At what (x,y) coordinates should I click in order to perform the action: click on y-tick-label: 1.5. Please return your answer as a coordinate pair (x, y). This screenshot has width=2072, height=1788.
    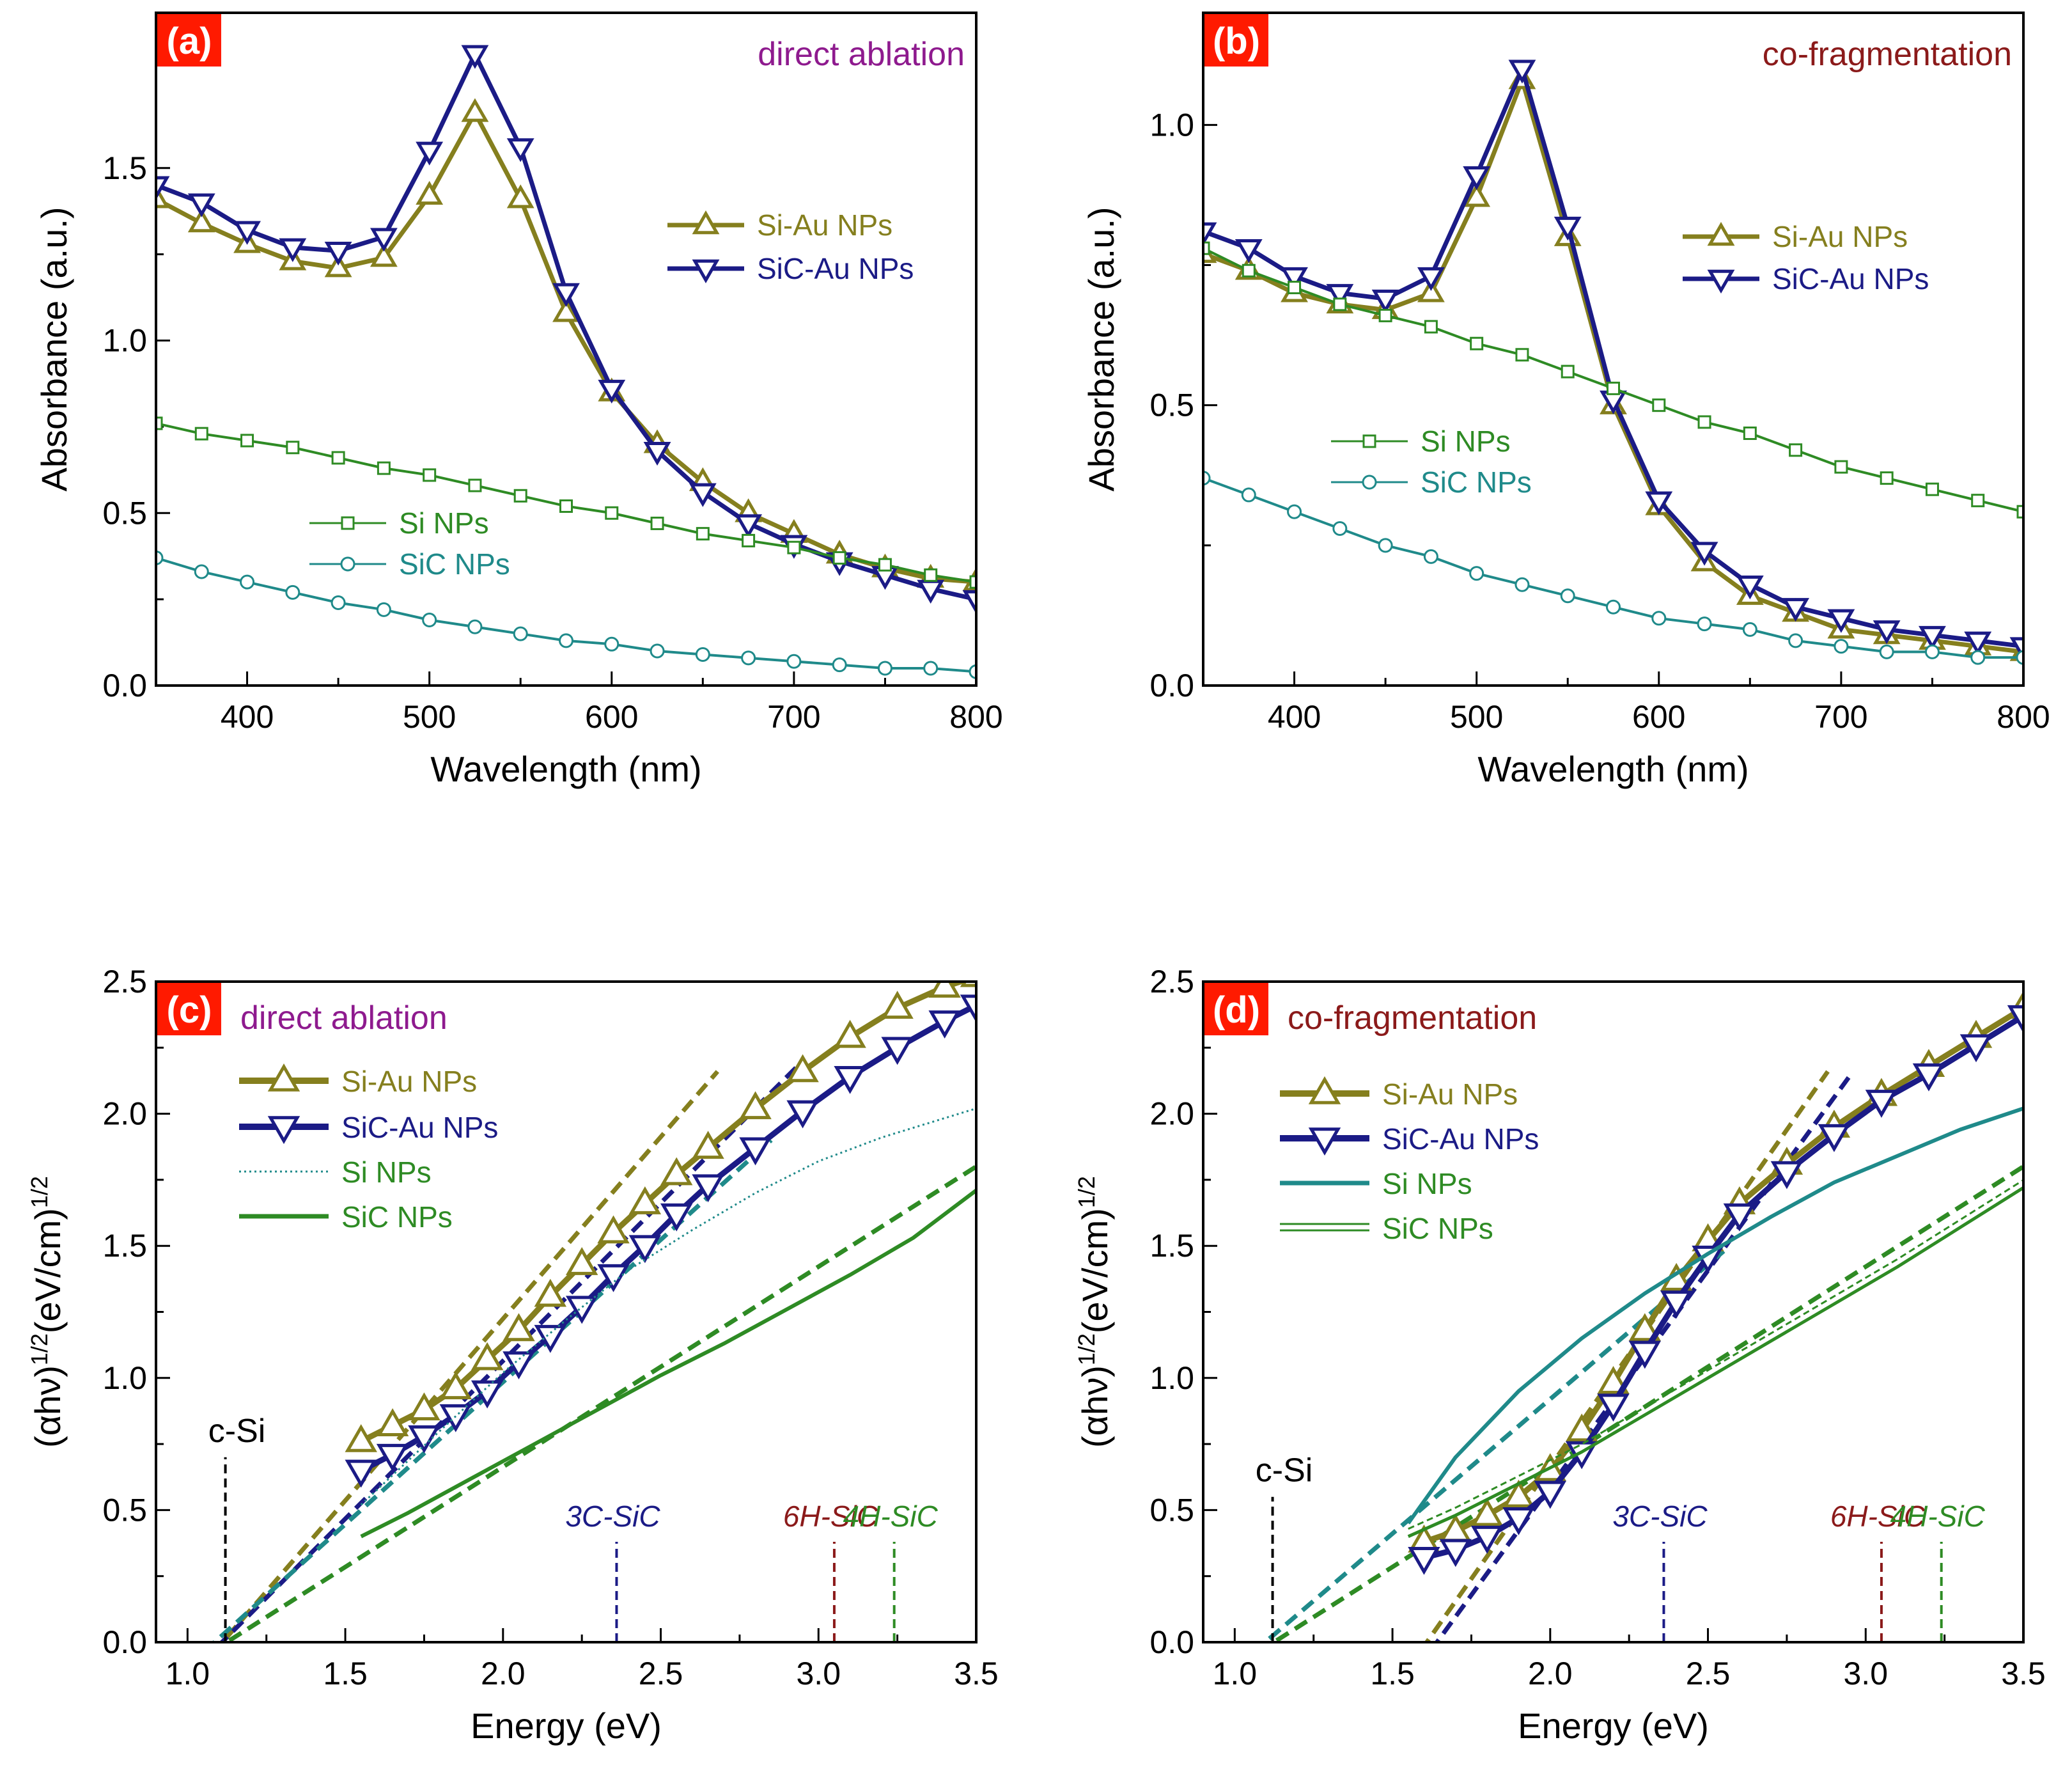
    Looking at the image, I should click on (1171, 1246).